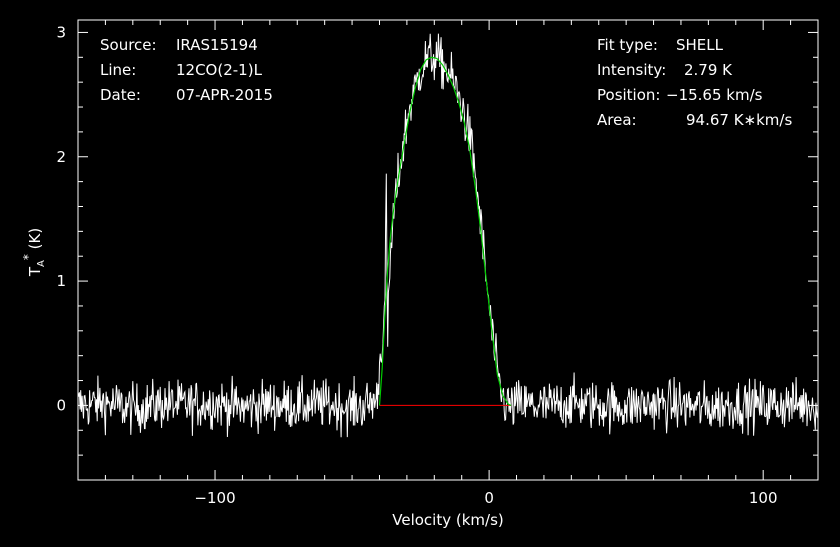  I want to click on area-label: Area:, so click(617, 120).